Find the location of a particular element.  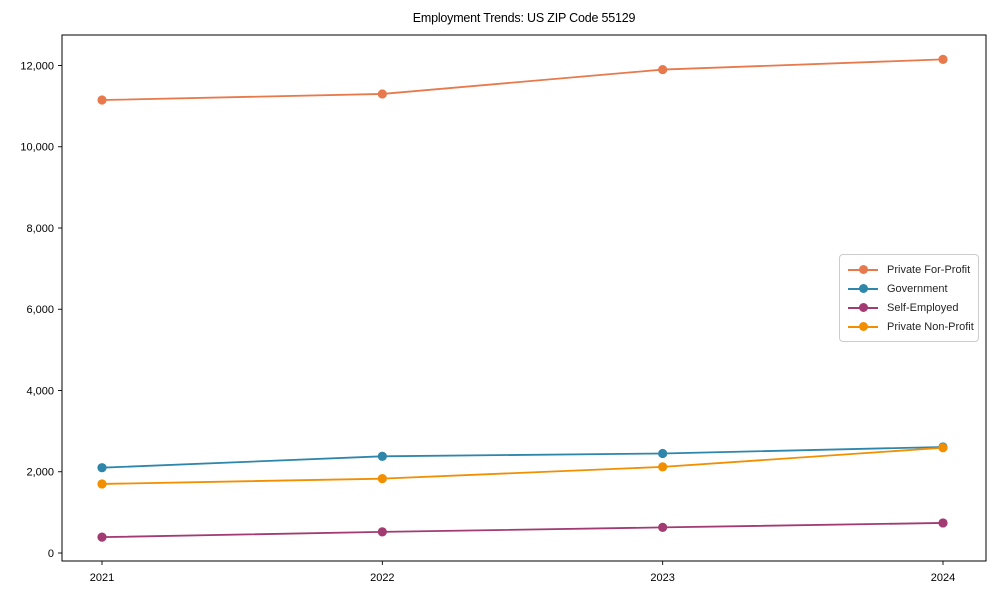

series-line-self-employed is located at coordinates (522, 530).